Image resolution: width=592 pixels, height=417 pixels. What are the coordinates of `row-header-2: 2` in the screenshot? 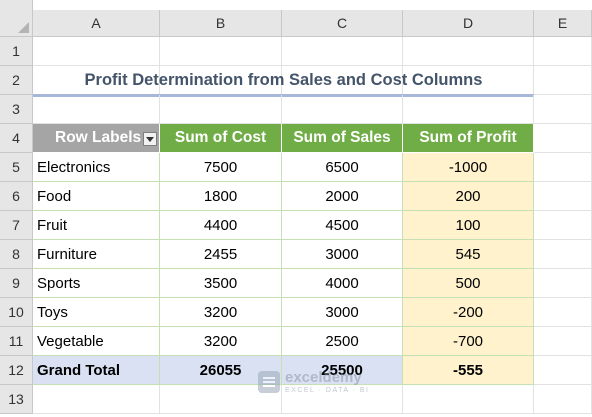 It's located at (16, 80).